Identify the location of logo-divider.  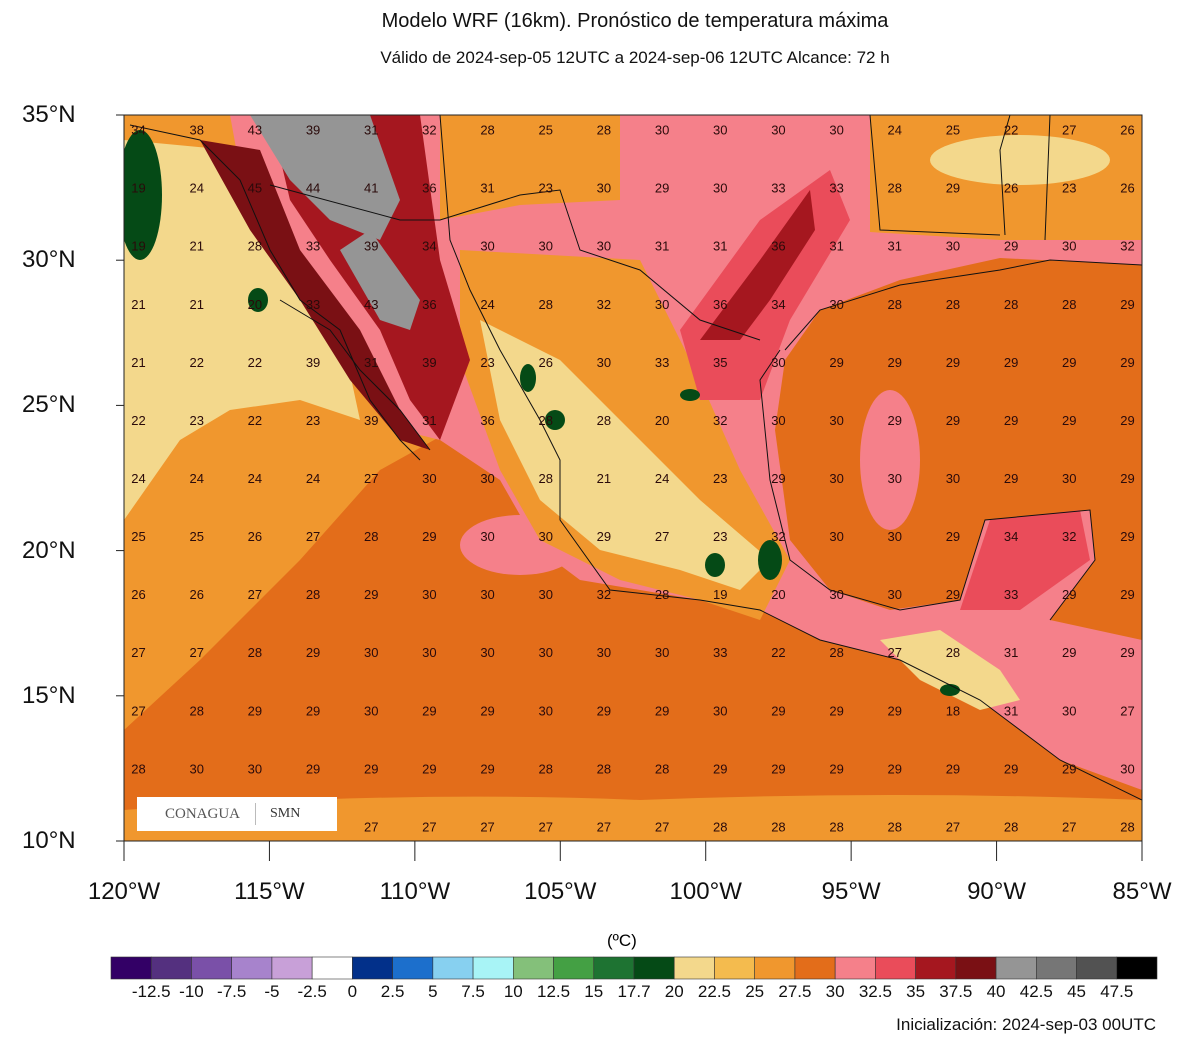
(255, 814).